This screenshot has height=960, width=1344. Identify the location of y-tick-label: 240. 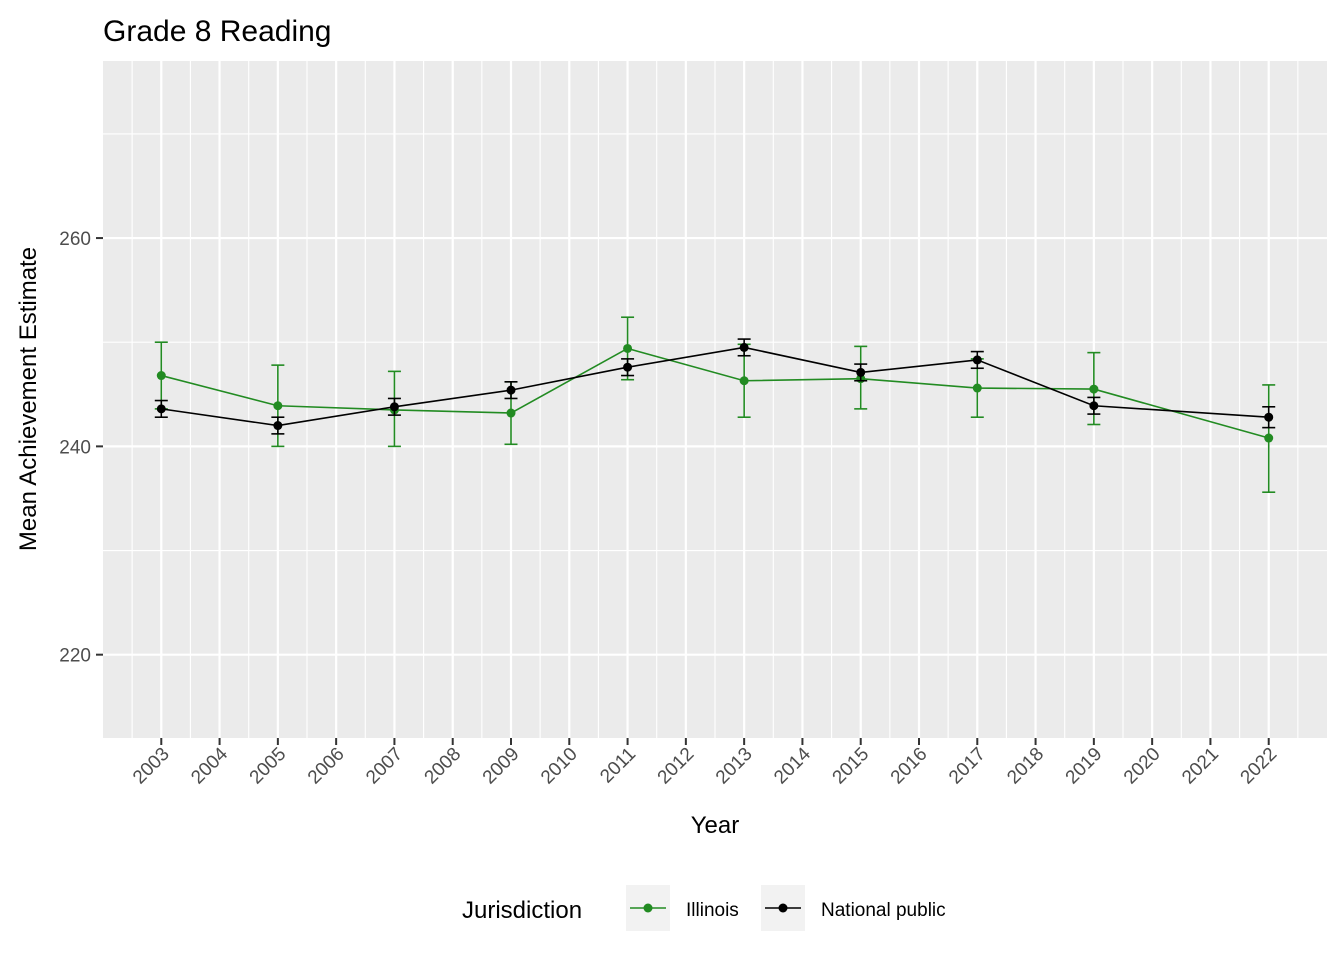
(75, 447).